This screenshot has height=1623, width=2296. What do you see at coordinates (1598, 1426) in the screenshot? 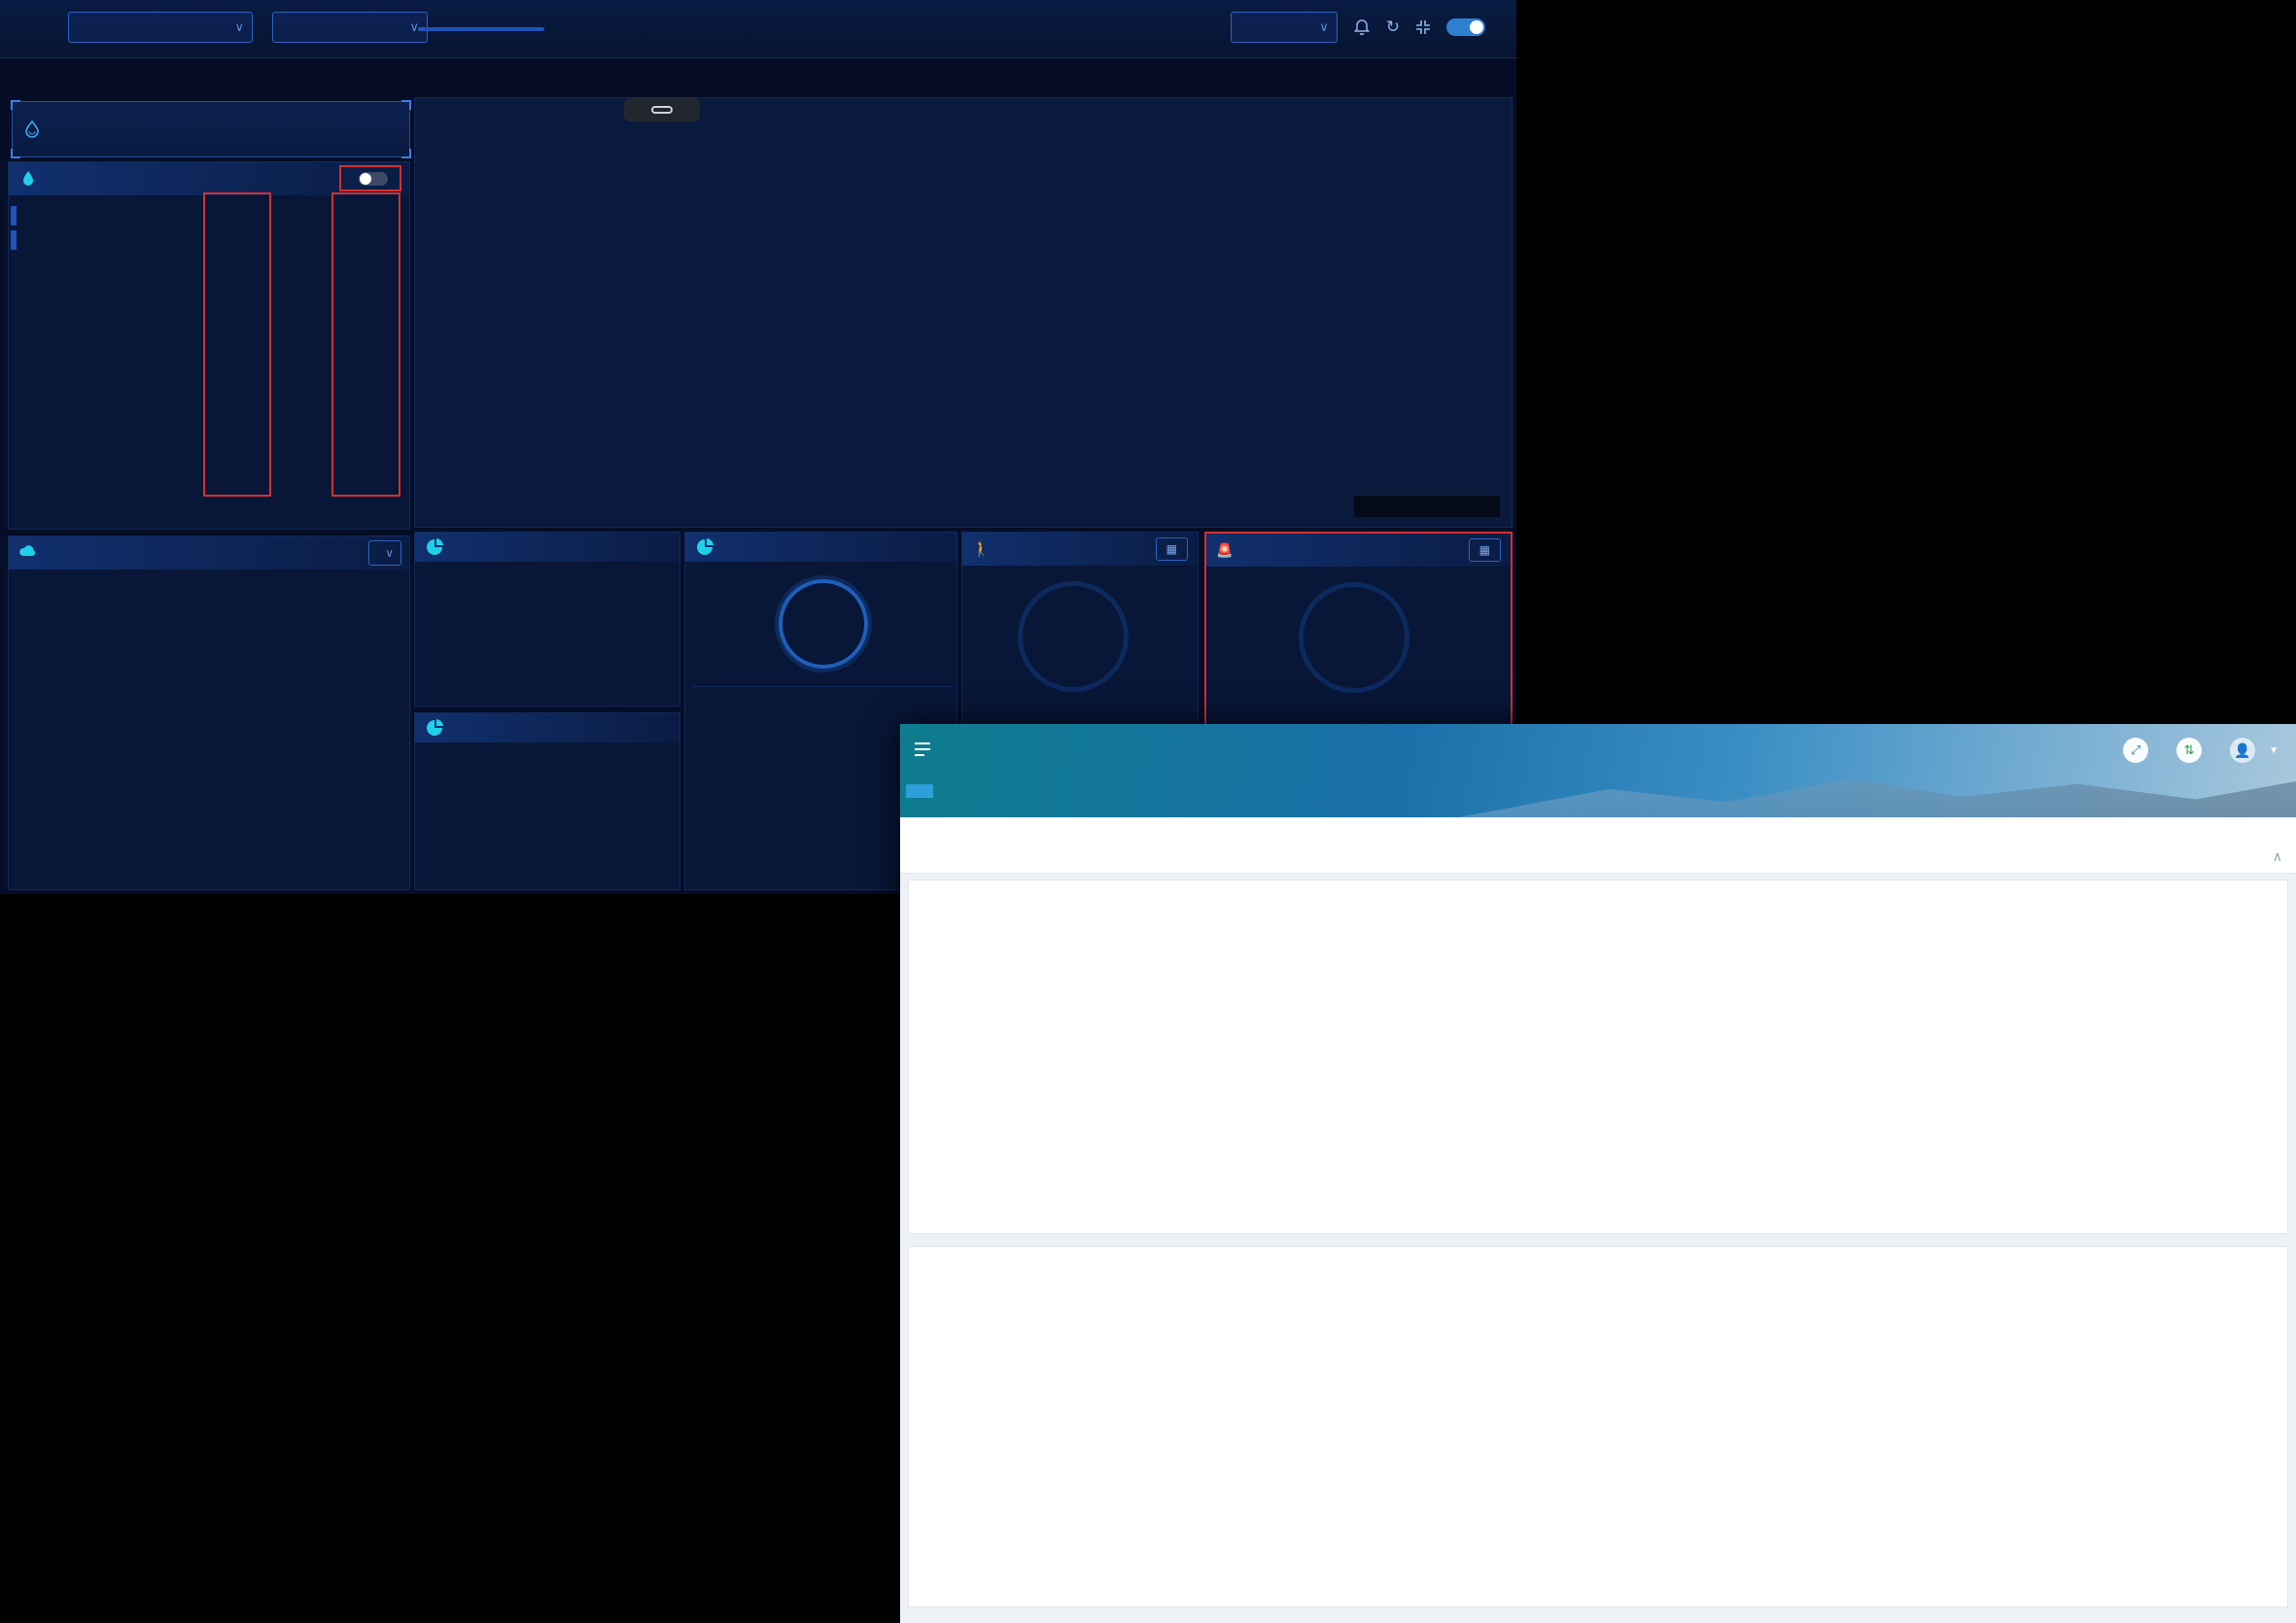
I see `section-card-upb` at bounding box center [1598, 1426].